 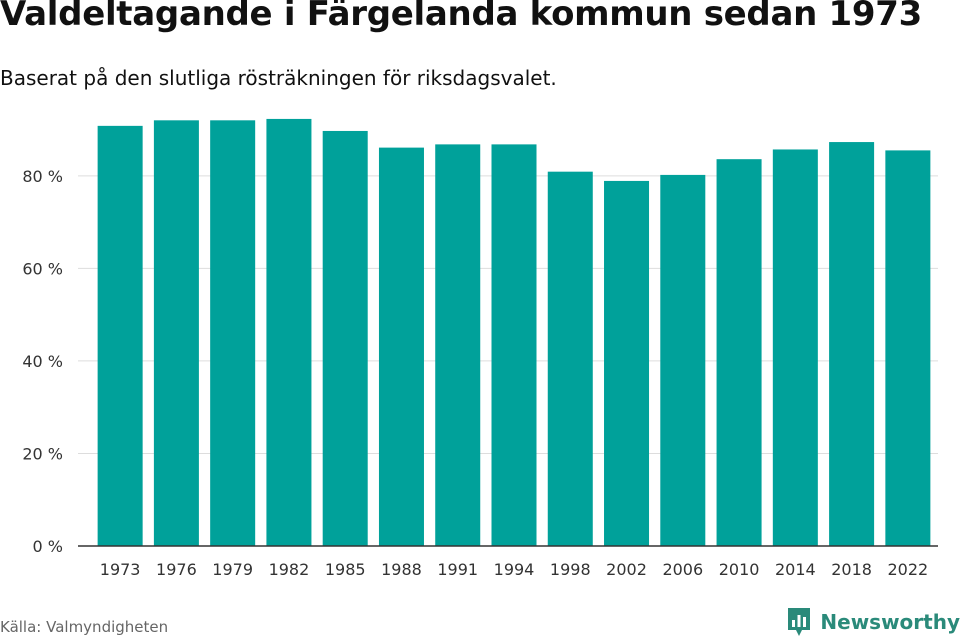 What do you see at coordinates (289, 332) in the screenshot?
I see `bar-1982` at bounding box center [289, 332].